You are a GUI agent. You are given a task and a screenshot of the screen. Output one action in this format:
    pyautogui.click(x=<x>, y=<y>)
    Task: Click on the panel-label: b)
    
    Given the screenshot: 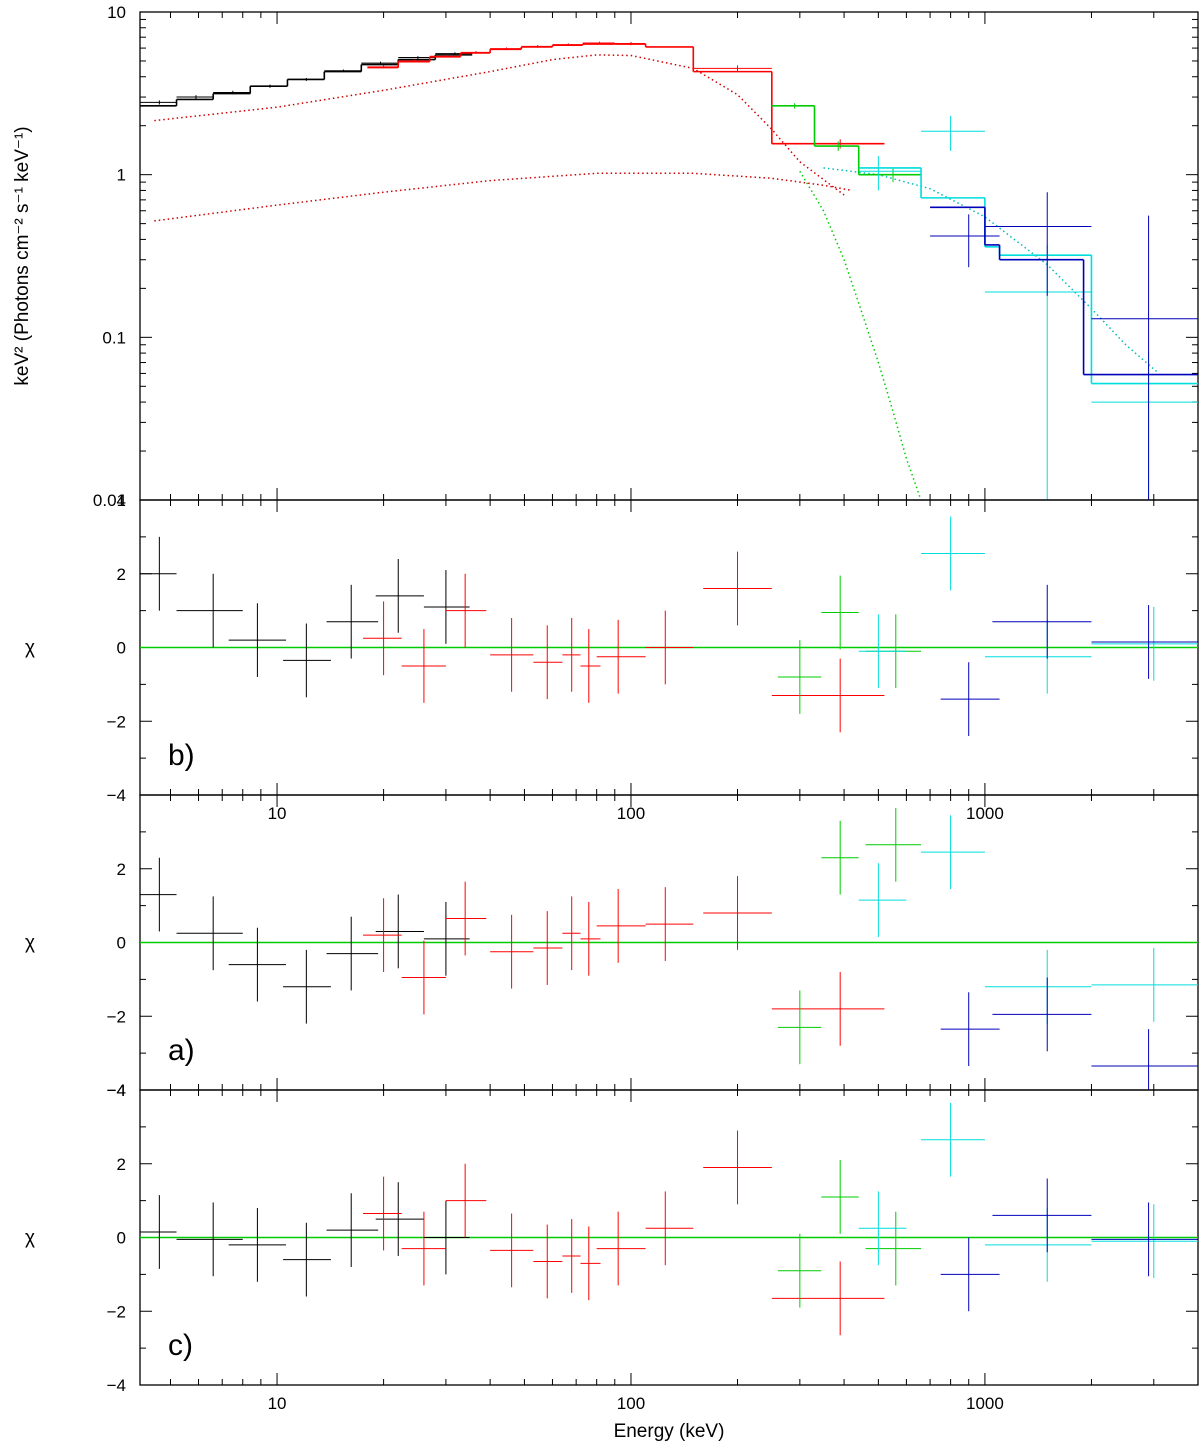 What is the action you would take?
    pyautogui.click(x=181, y=755)
    